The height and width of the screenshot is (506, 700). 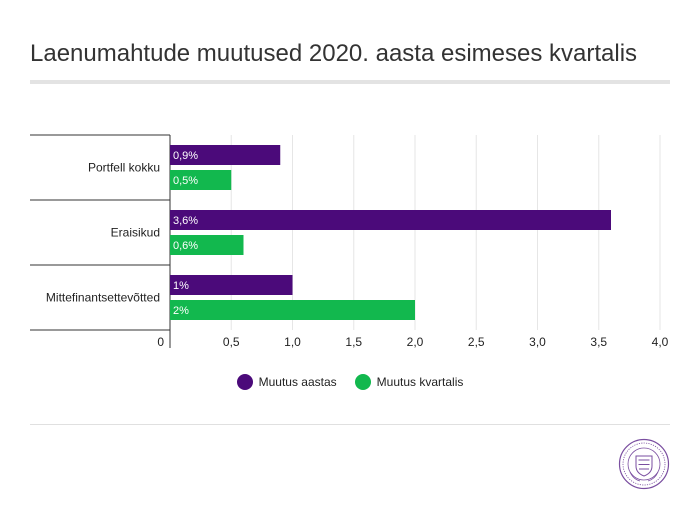 What do you see at coordinates (350, 424) in the screenshot?
I see `footer-divider` at bounding box center [350, 424].